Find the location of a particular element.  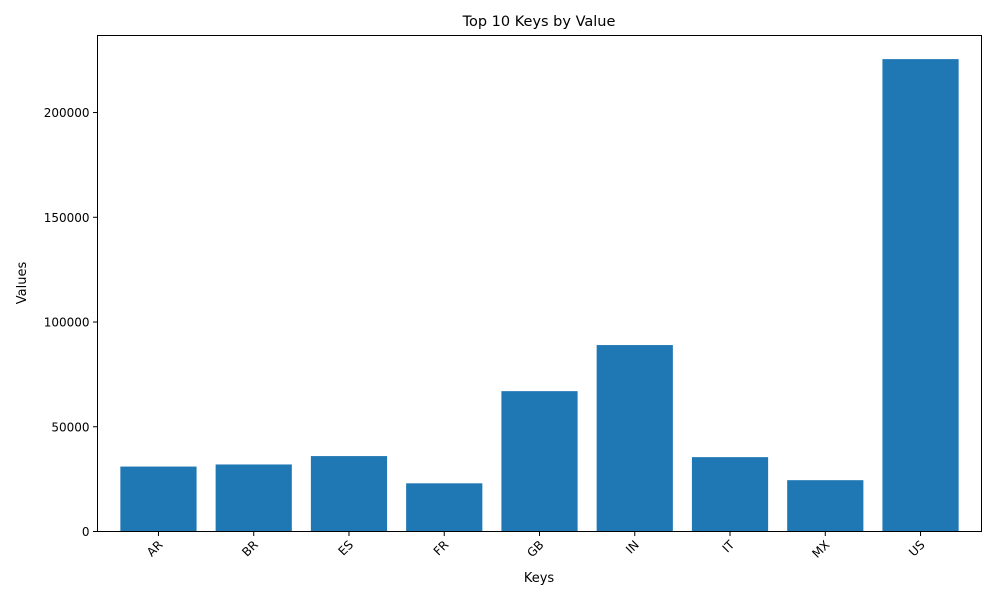

bar-es is located at coordinates (349, 494).